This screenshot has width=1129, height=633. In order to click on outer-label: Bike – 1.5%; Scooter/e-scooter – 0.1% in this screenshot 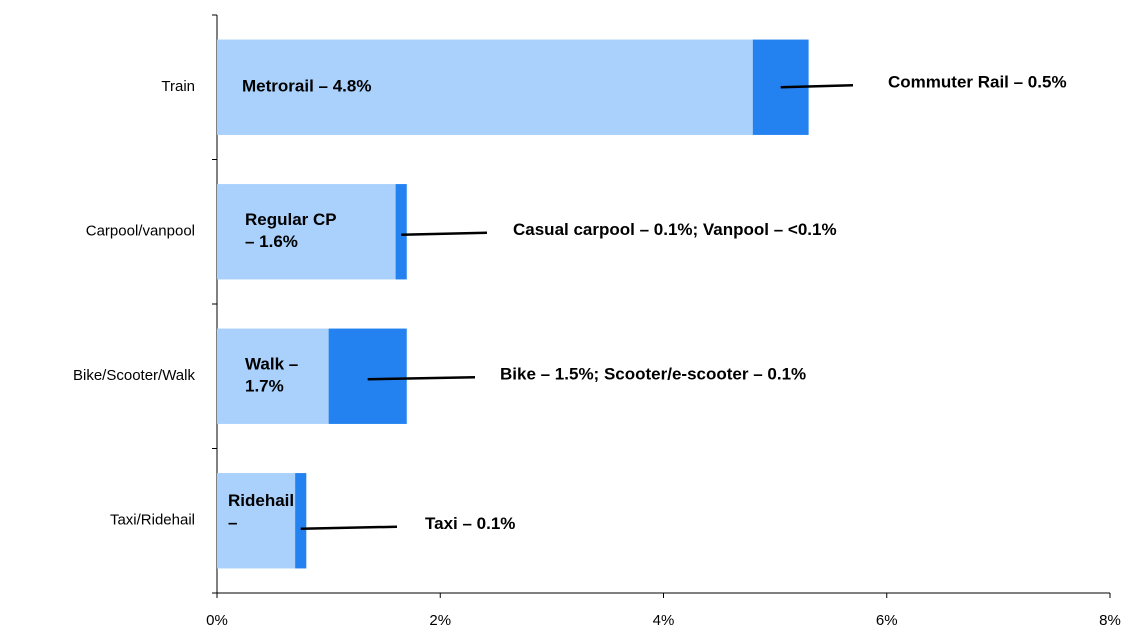, I will do `click(653, 374)`.